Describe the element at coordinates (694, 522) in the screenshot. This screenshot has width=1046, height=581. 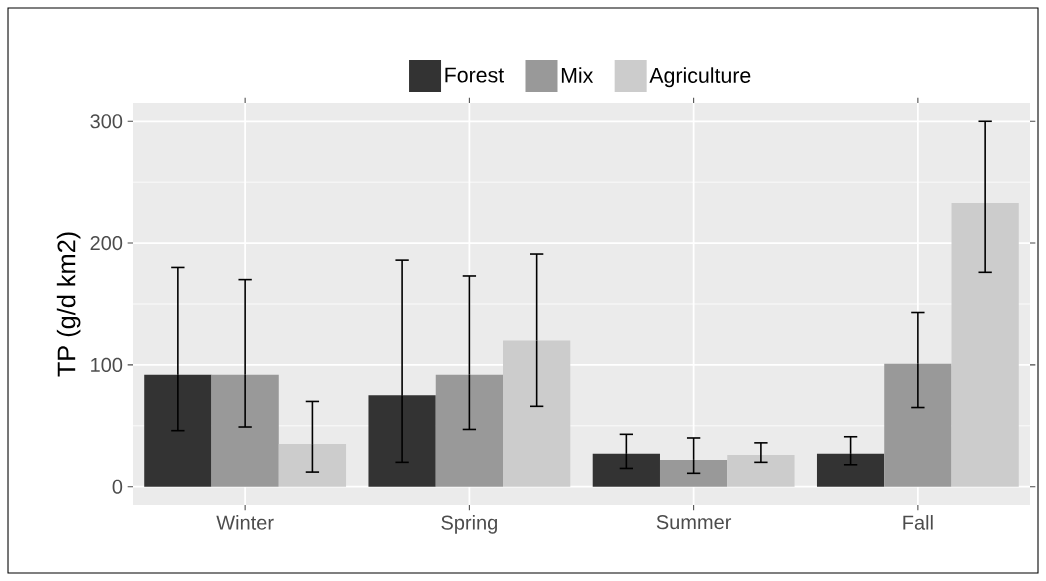
I see `x-tick-label: Summer` at that location.